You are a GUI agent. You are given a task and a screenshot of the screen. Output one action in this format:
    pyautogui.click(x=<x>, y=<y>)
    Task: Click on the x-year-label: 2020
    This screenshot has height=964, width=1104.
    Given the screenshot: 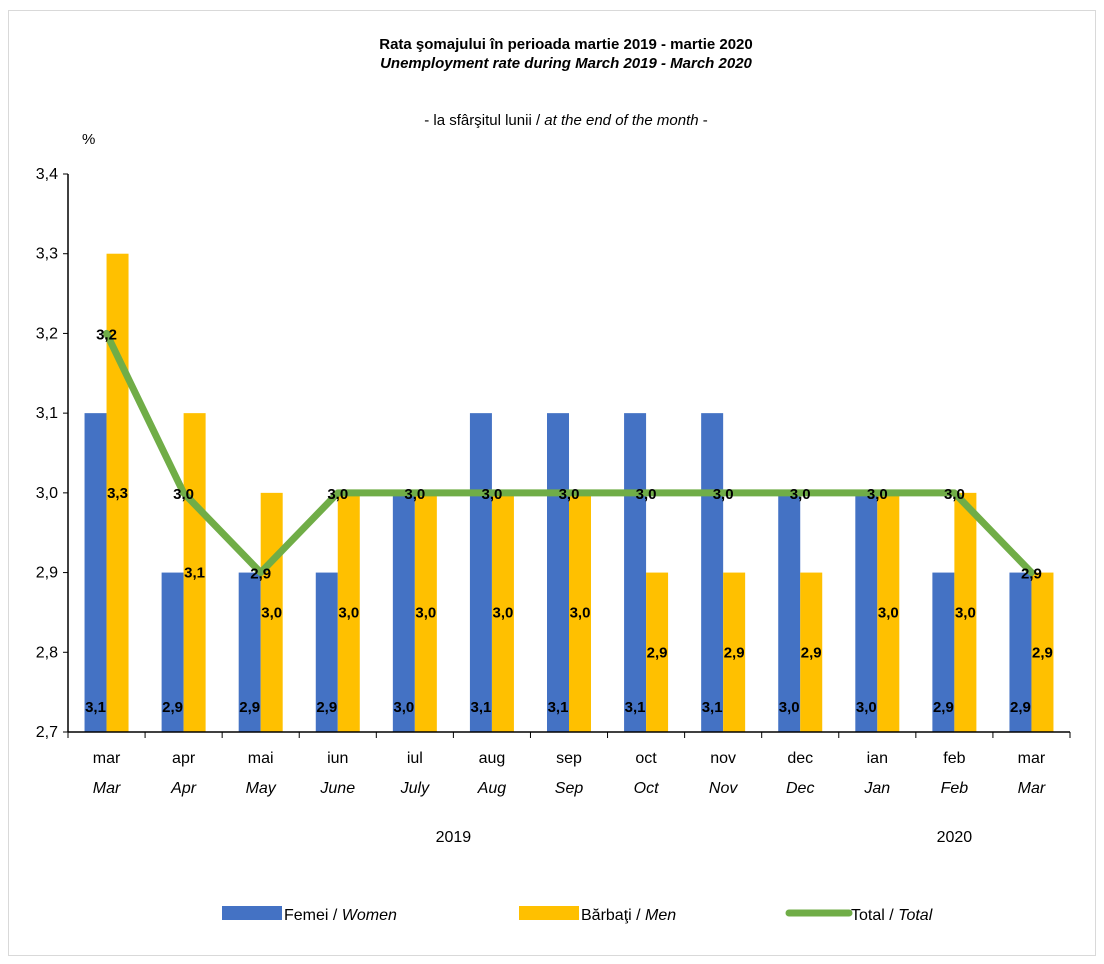 What is the action you would take?
    pyautogui.click(x=955, y=837)
    